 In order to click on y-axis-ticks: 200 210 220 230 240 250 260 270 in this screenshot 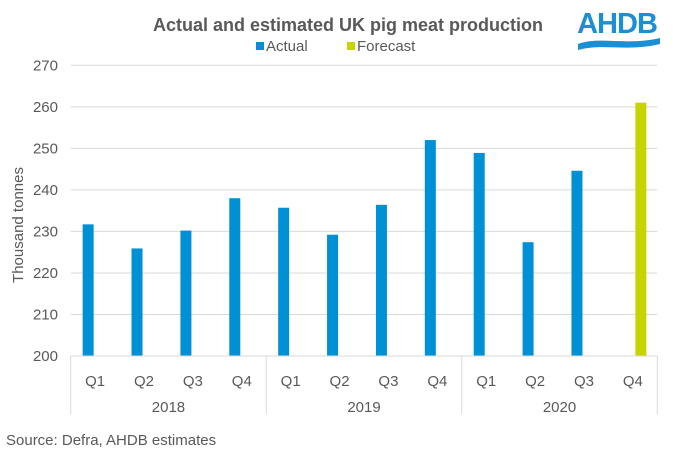, I will do `click(45, 211)`.